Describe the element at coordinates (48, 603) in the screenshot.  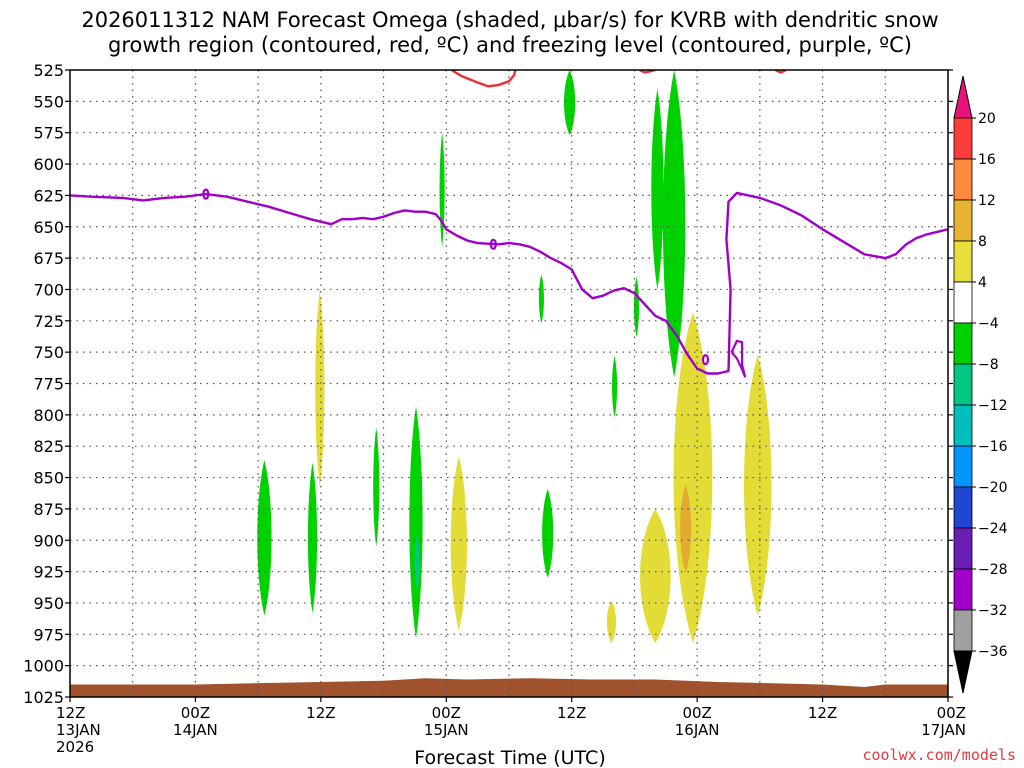
I see `y-tick-label-17: 950` at that location.